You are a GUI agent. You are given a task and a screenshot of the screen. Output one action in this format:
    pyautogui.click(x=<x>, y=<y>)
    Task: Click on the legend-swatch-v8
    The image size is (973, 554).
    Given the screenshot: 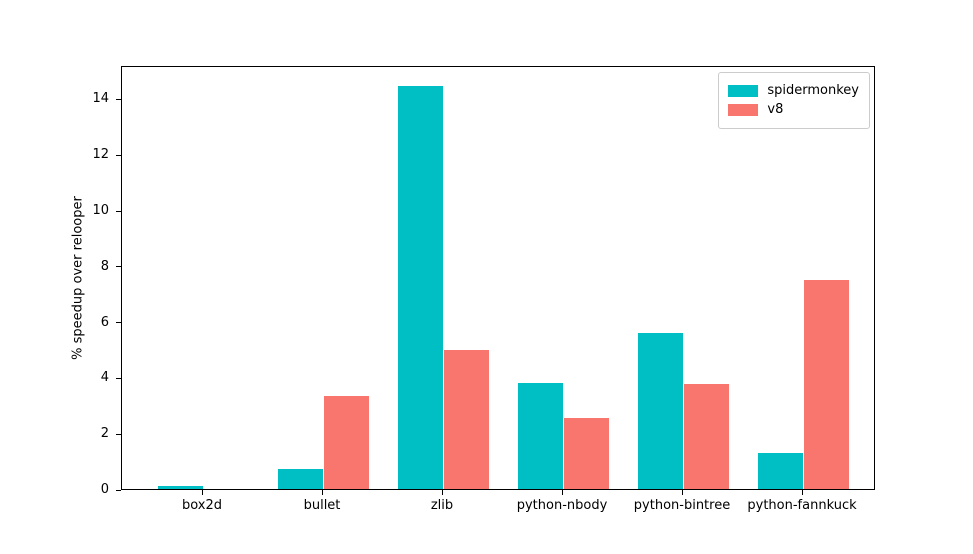 What is the action you would take?
    pyautogui.click(x=743, y=110)
    